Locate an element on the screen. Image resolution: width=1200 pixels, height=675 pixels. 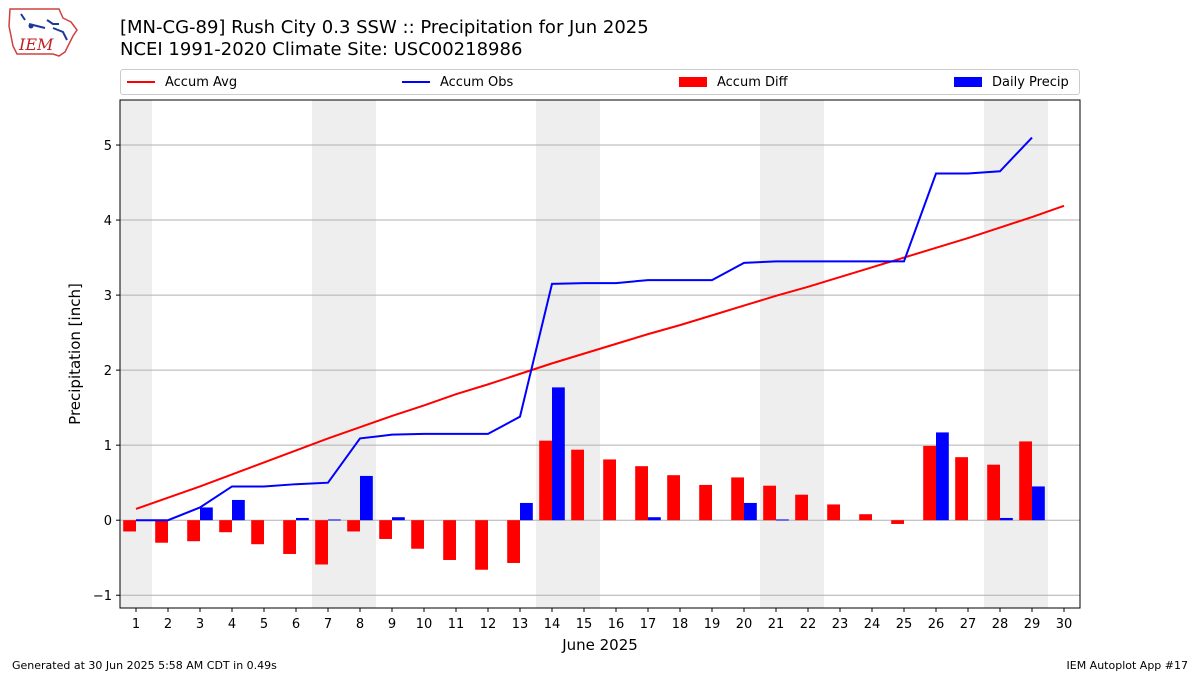
legend-item-accum-diff: Accum Diff is located at coordinates (733, 82).